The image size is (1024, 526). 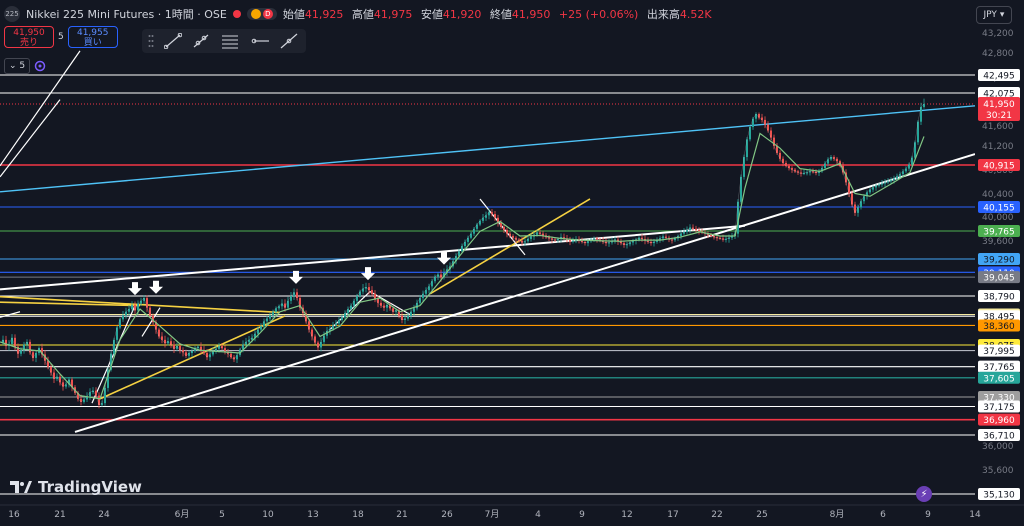 What do you see at coordinates (998, 34) in the screenshot?
I see `price-tick-label: 43,200` at bounding box center [998, 34].